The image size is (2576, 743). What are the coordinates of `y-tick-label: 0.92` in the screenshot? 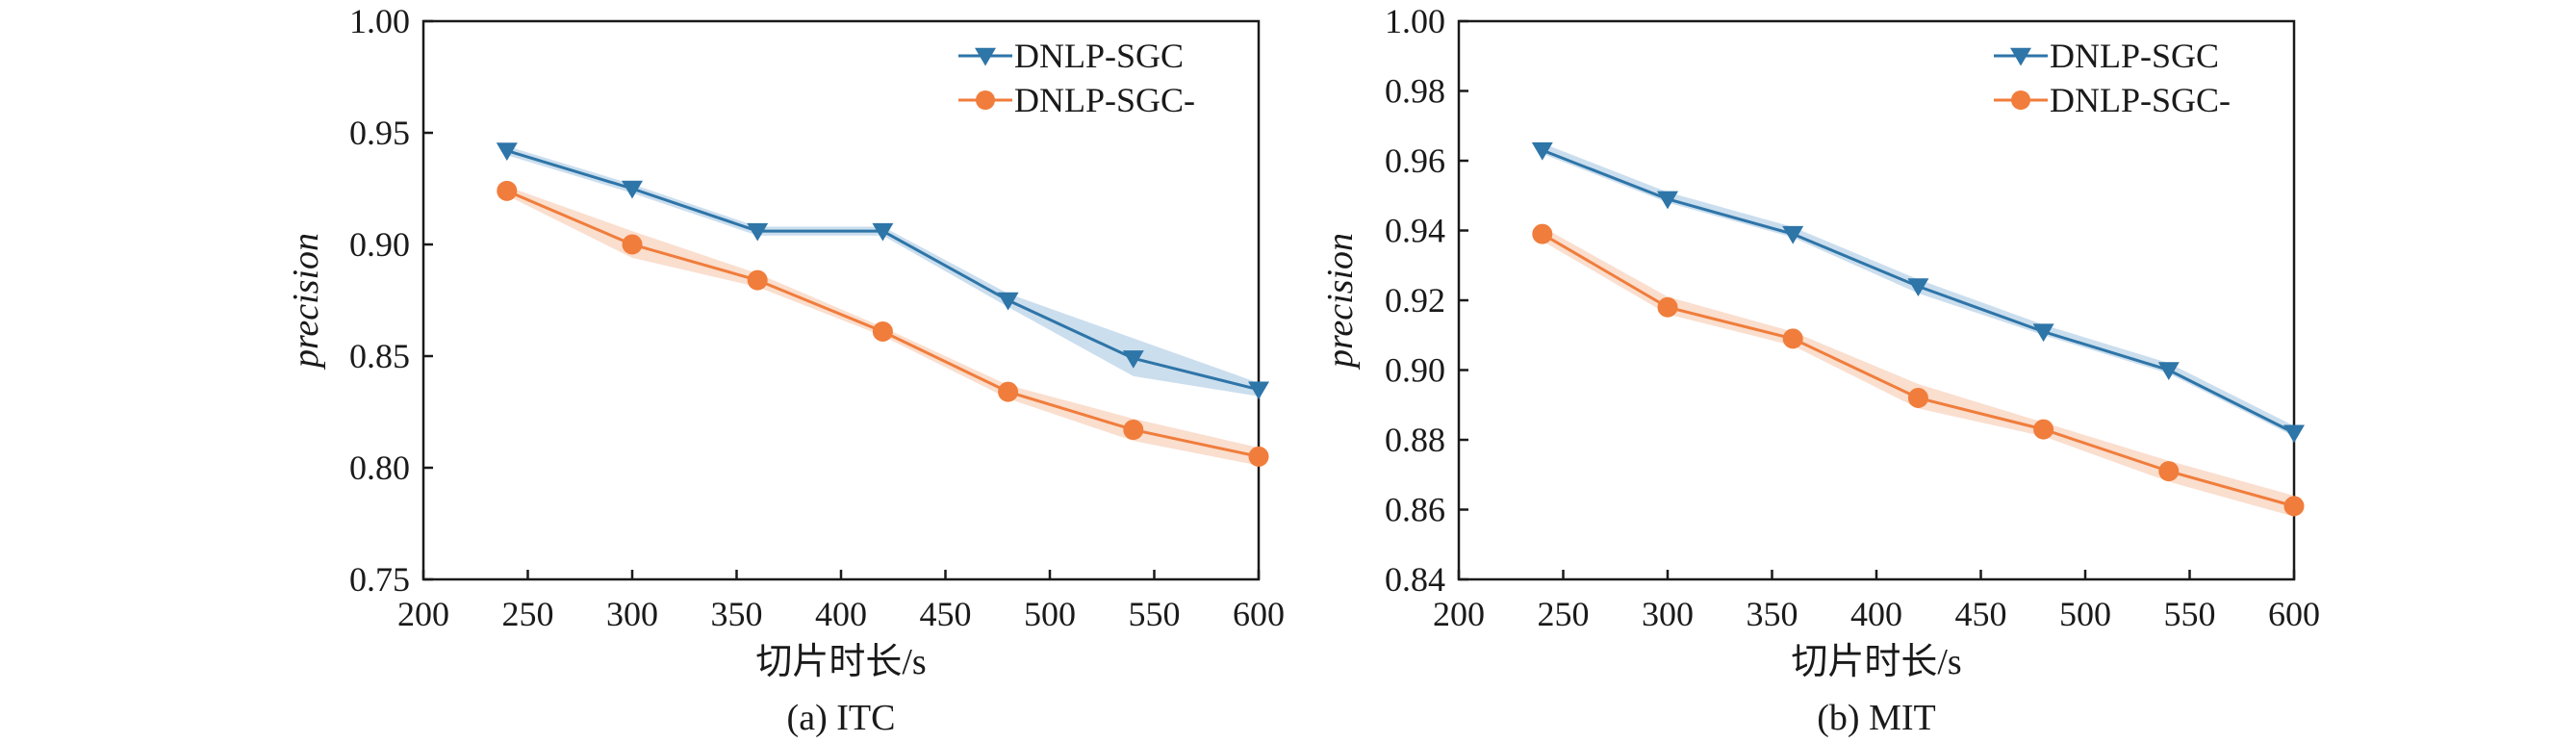 It's located at (1415, 301).